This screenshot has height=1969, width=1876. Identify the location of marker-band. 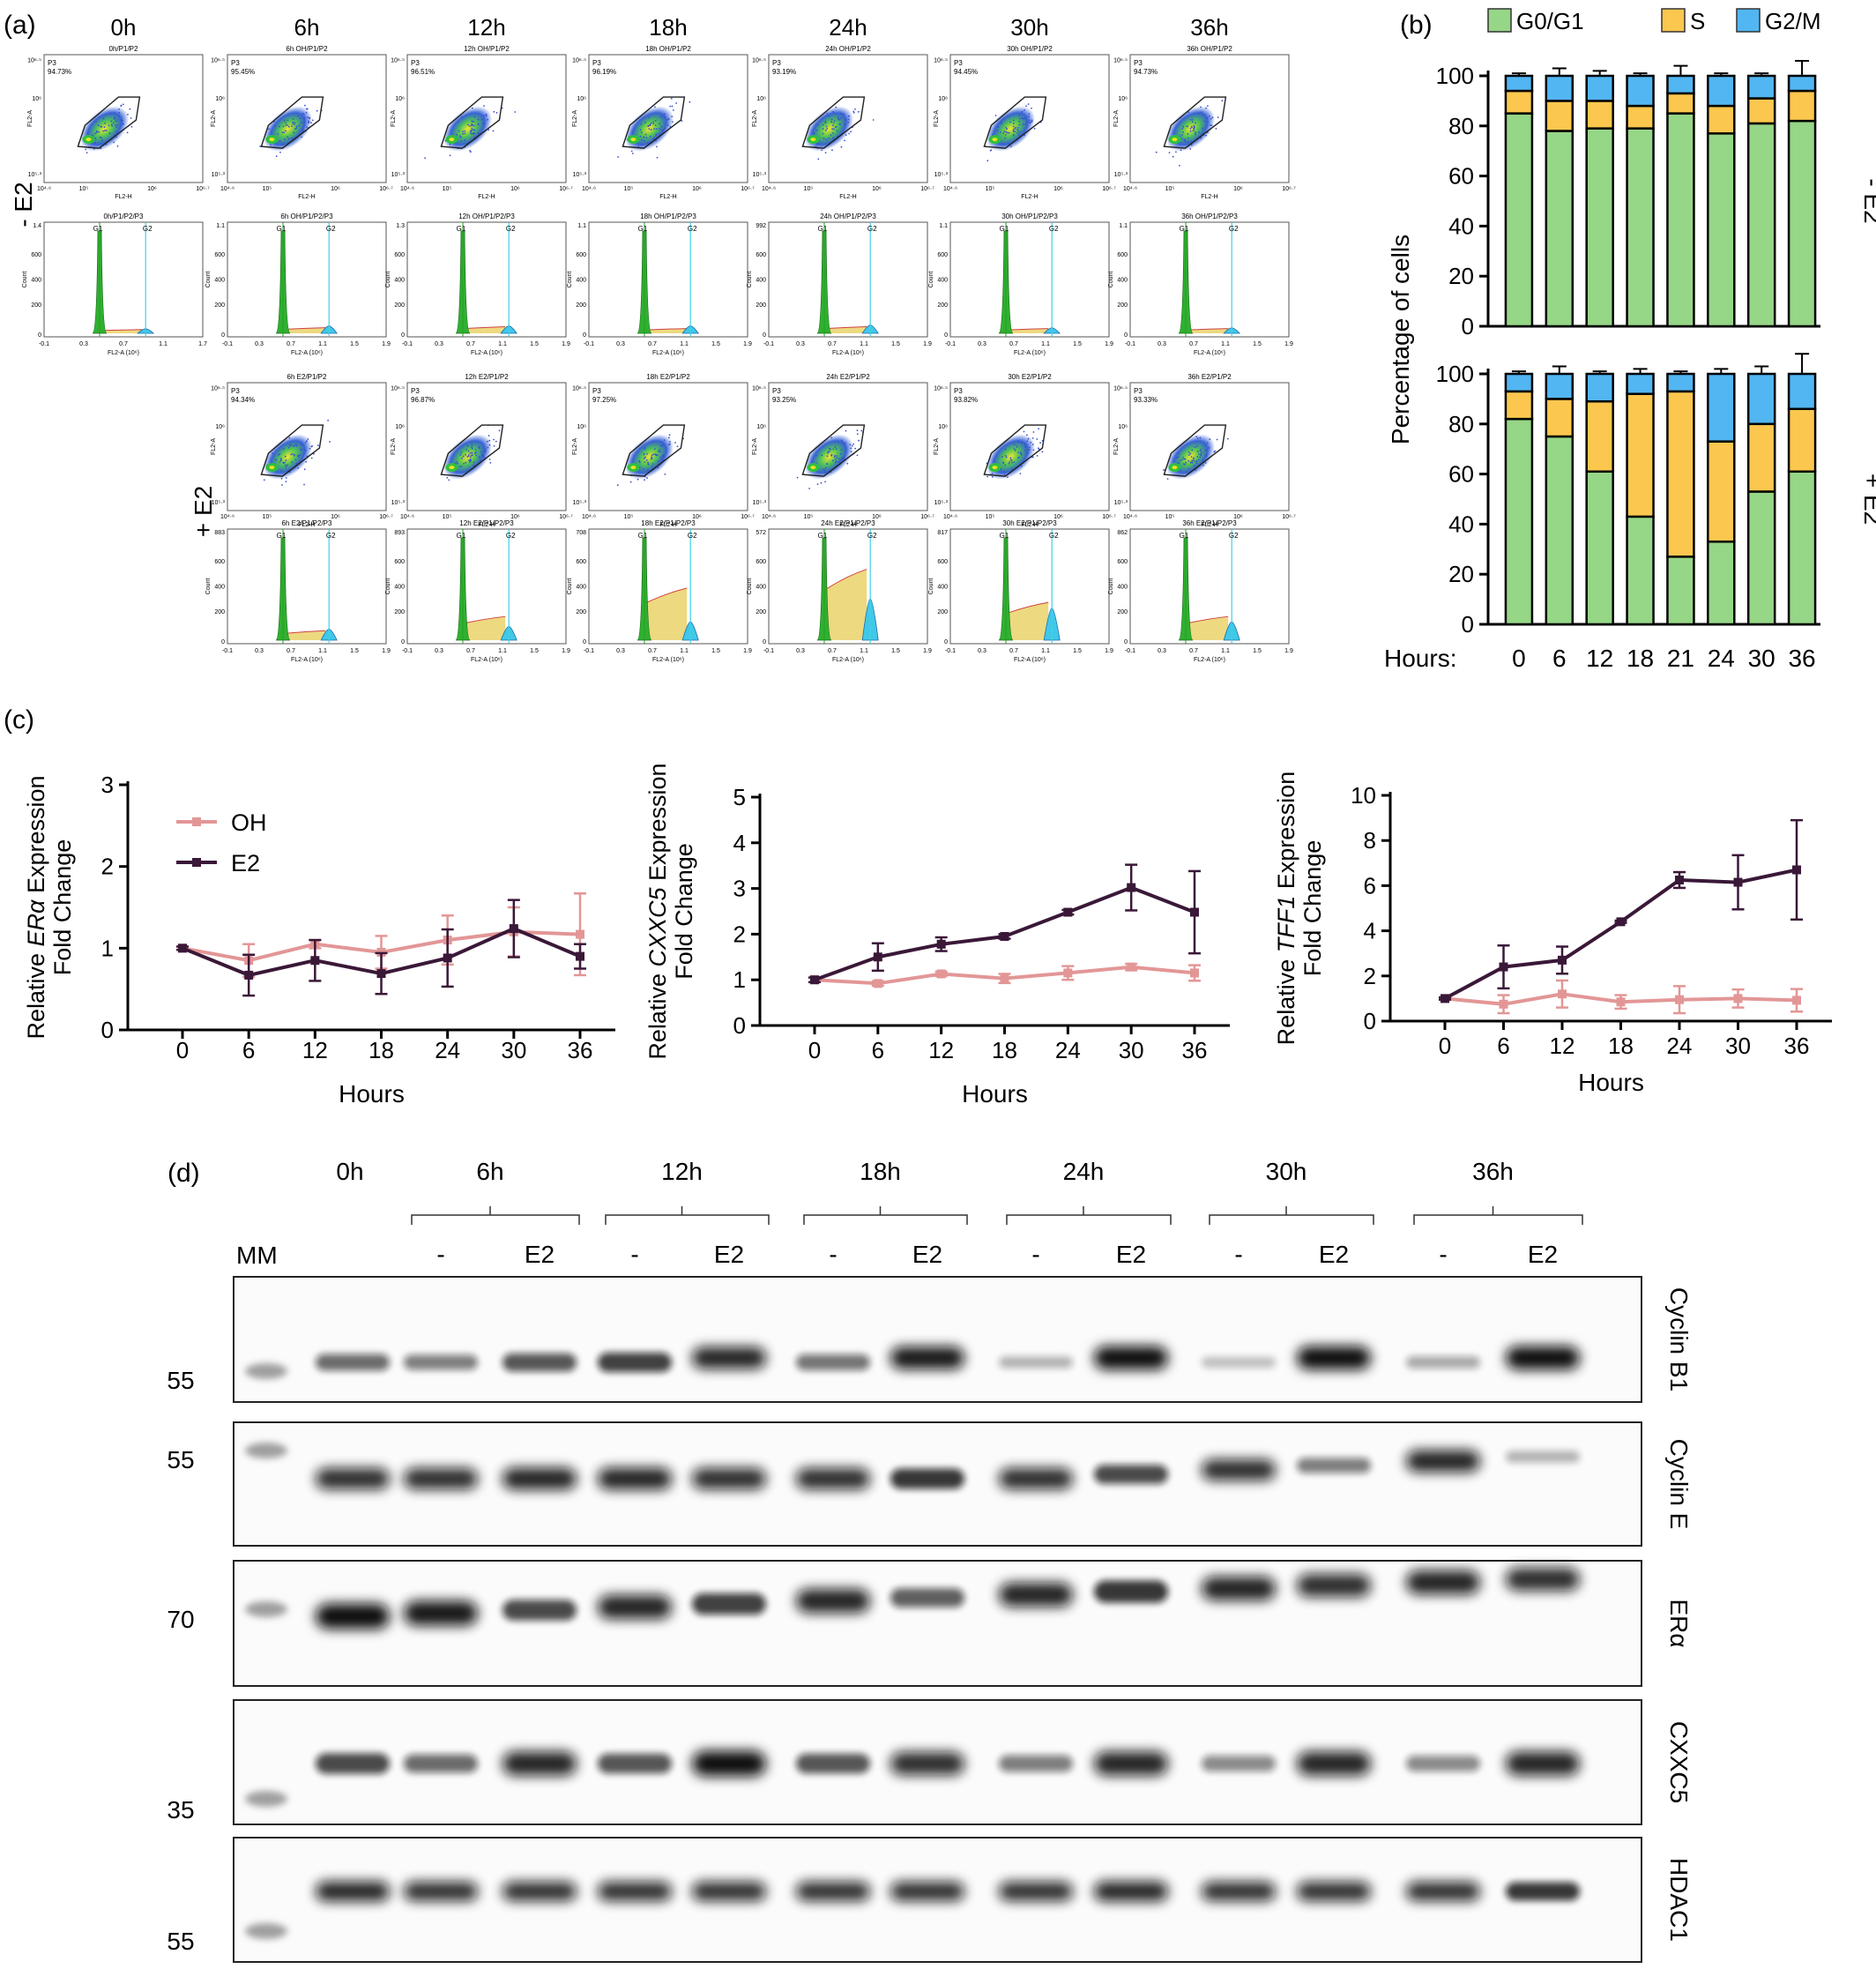
(266, 1799).